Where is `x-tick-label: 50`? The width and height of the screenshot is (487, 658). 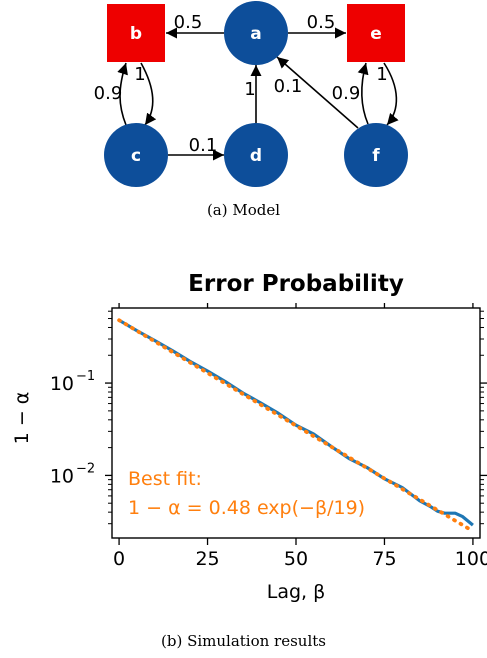 x-tick-label: 50 is located at coordinates (296, 559).